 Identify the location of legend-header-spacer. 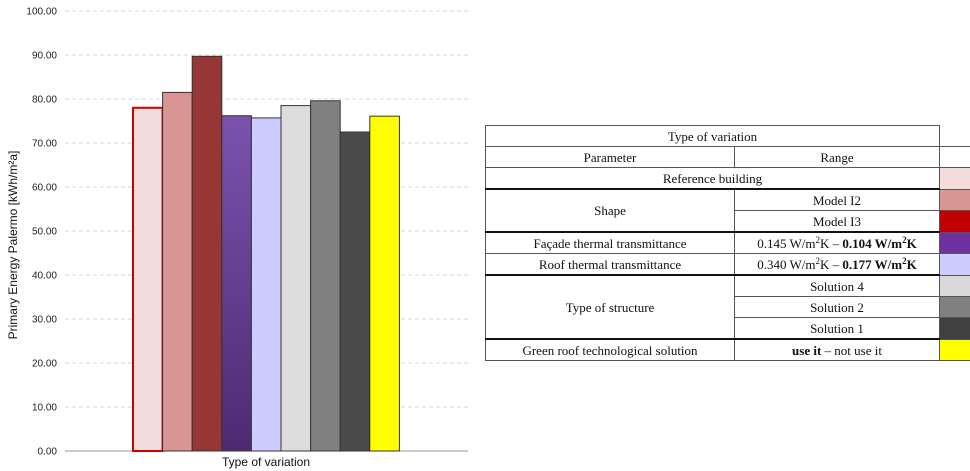
(954, 136).